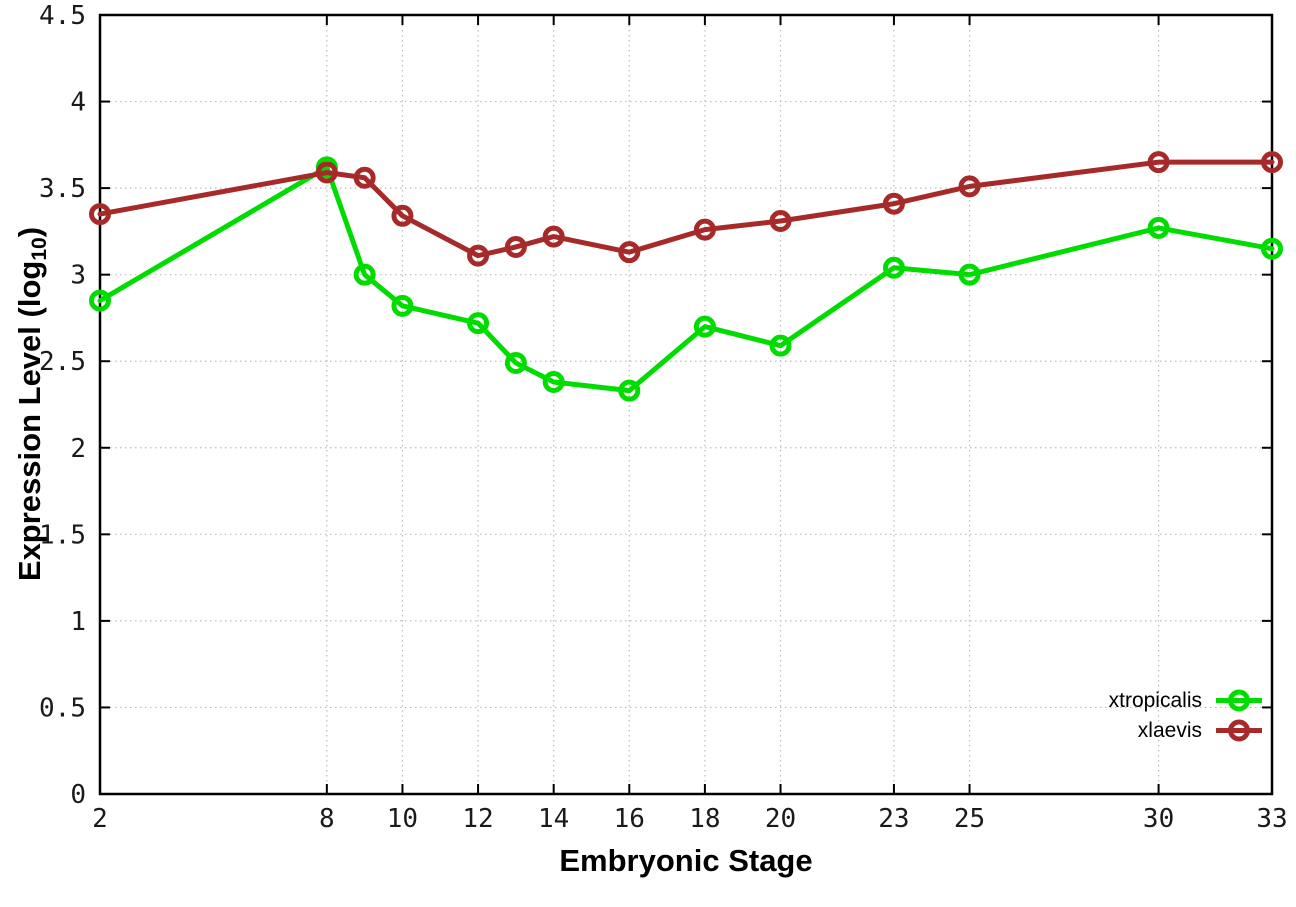  What do you see at coordinates (704, 819) in the screenshot?
I see `x-tick-label: 18` at bounding box center [704, 819].